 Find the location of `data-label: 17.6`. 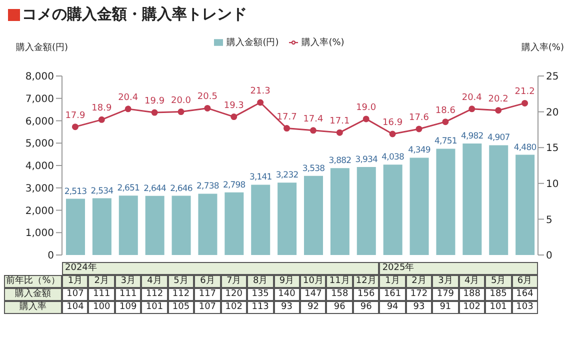

data-label: 17.6 is located at coordinates (419, 117).